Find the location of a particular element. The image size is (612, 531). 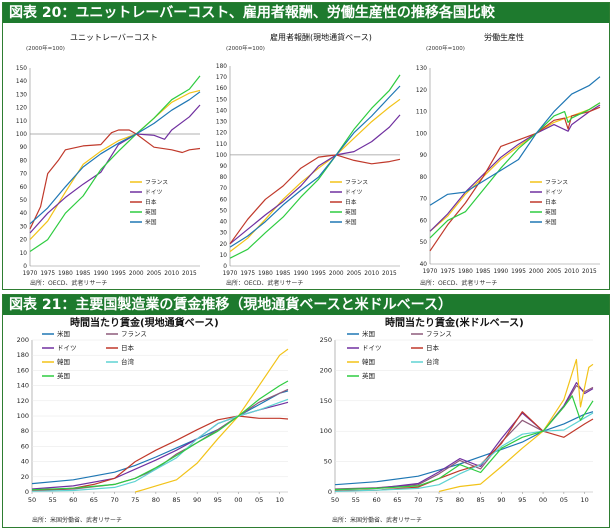

x-tick-label: 75 is located at coordinates (135, 500).